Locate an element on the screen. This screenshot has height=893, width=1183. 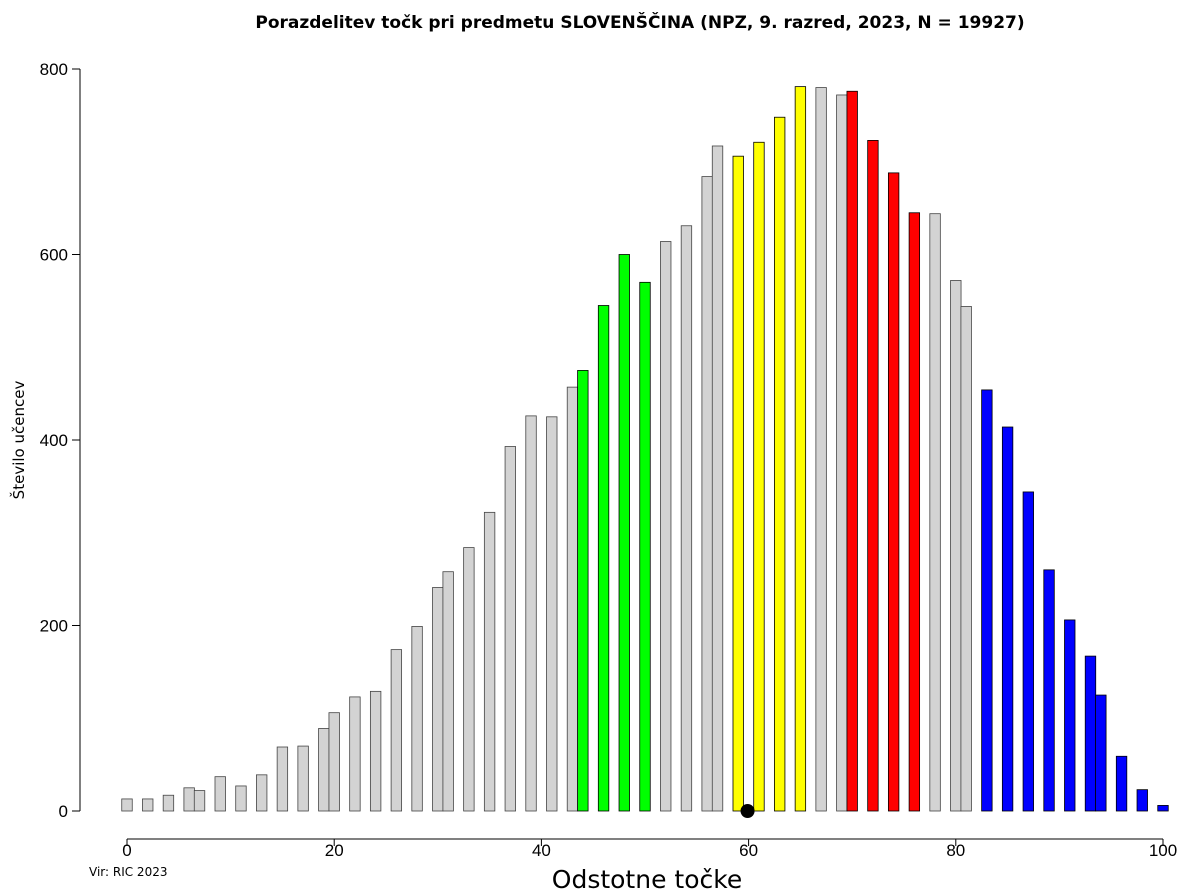
x-tick-label: 0 is located at coordinates (126, 850).